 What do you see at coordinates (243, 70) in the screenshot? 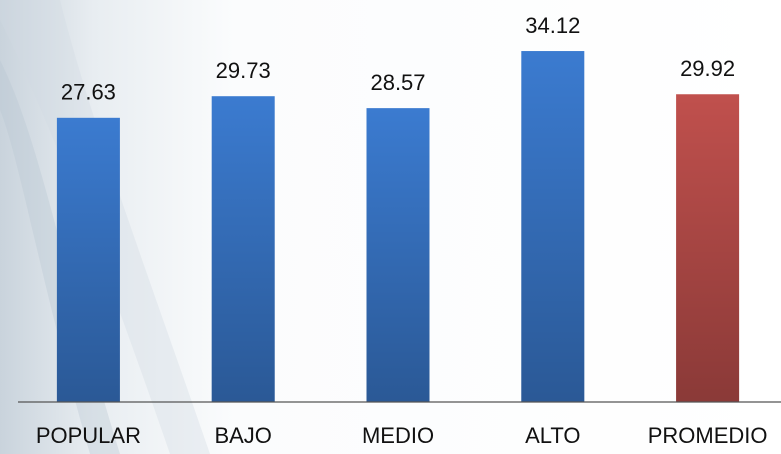
I see `value-label: 29.73` at bounding box center [243, 70].